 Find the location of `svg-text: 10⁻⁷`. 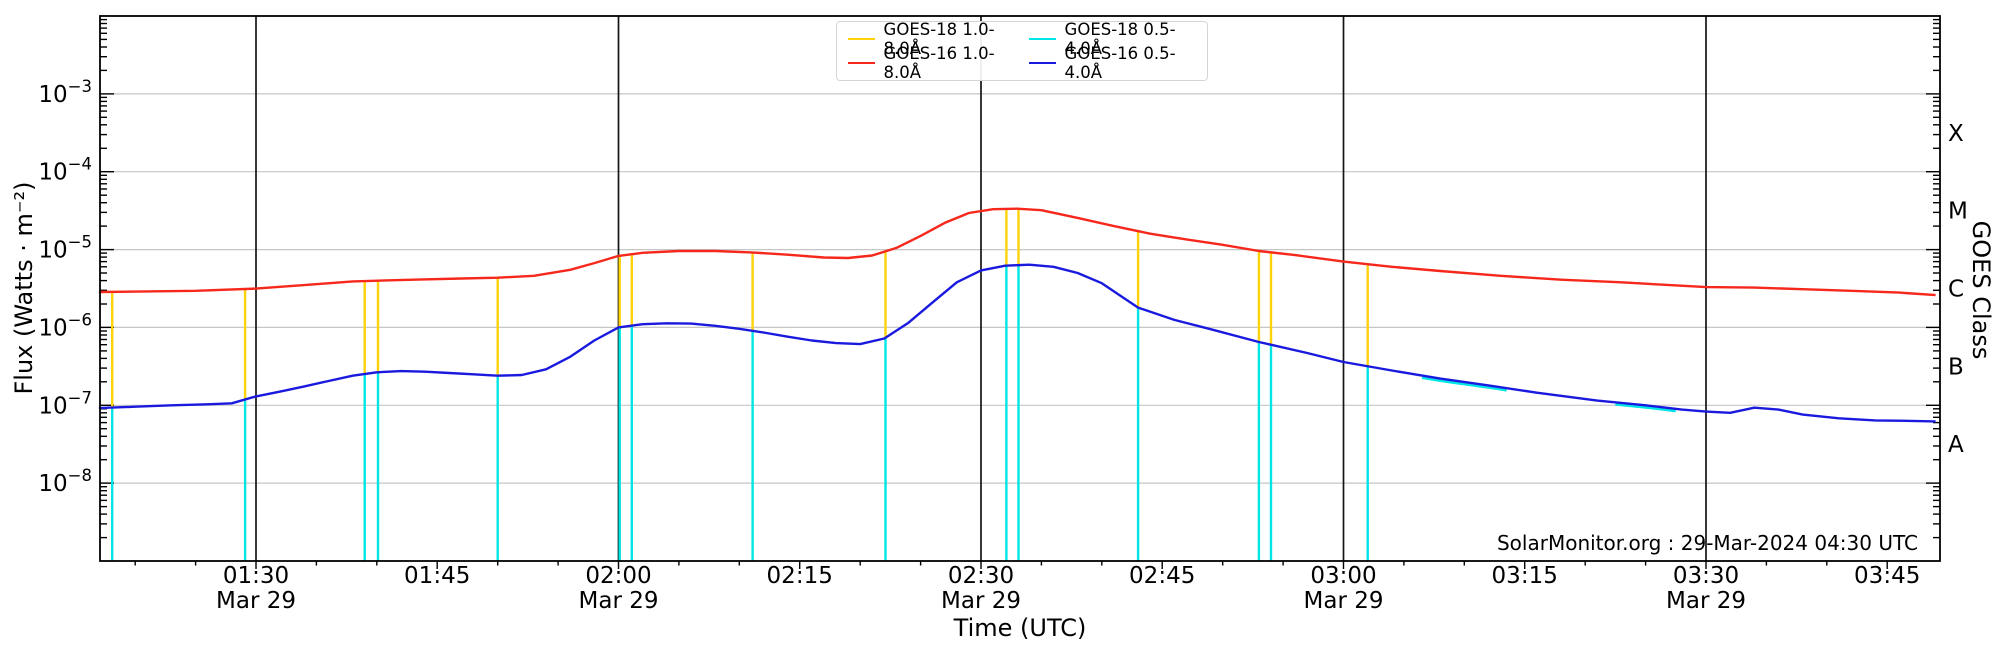

svg-text: 10⁻⁷ is located at coordinates (65, 403).